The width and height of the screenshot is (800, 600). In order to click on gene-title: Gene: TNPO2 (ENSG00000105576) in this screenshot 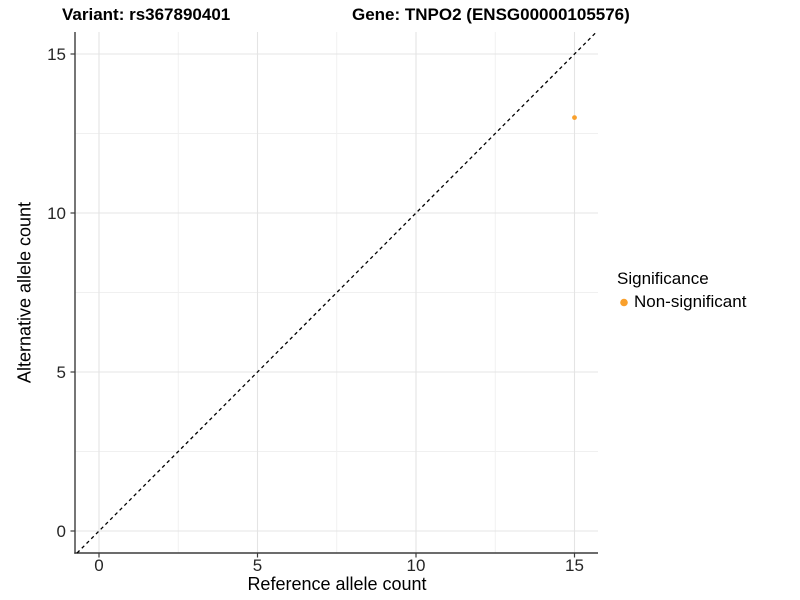, I will do `click(491, 14)`.